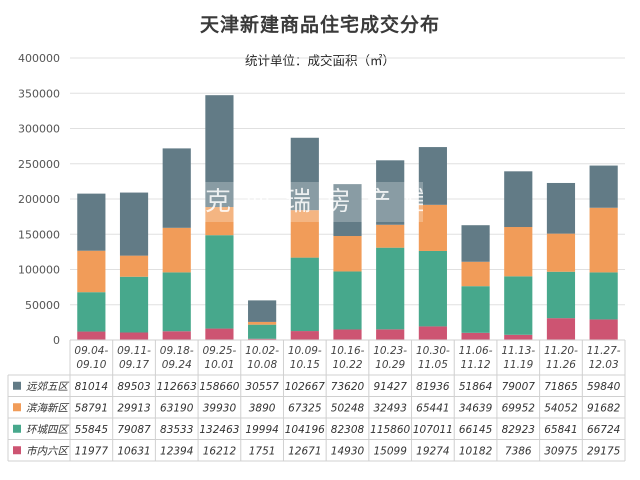 Image resolution: width=640 pixels, height=480 pixels. Describe the element at coordinates (134, 430) in the screenshot. I see `table-cell: 79087` at that location.